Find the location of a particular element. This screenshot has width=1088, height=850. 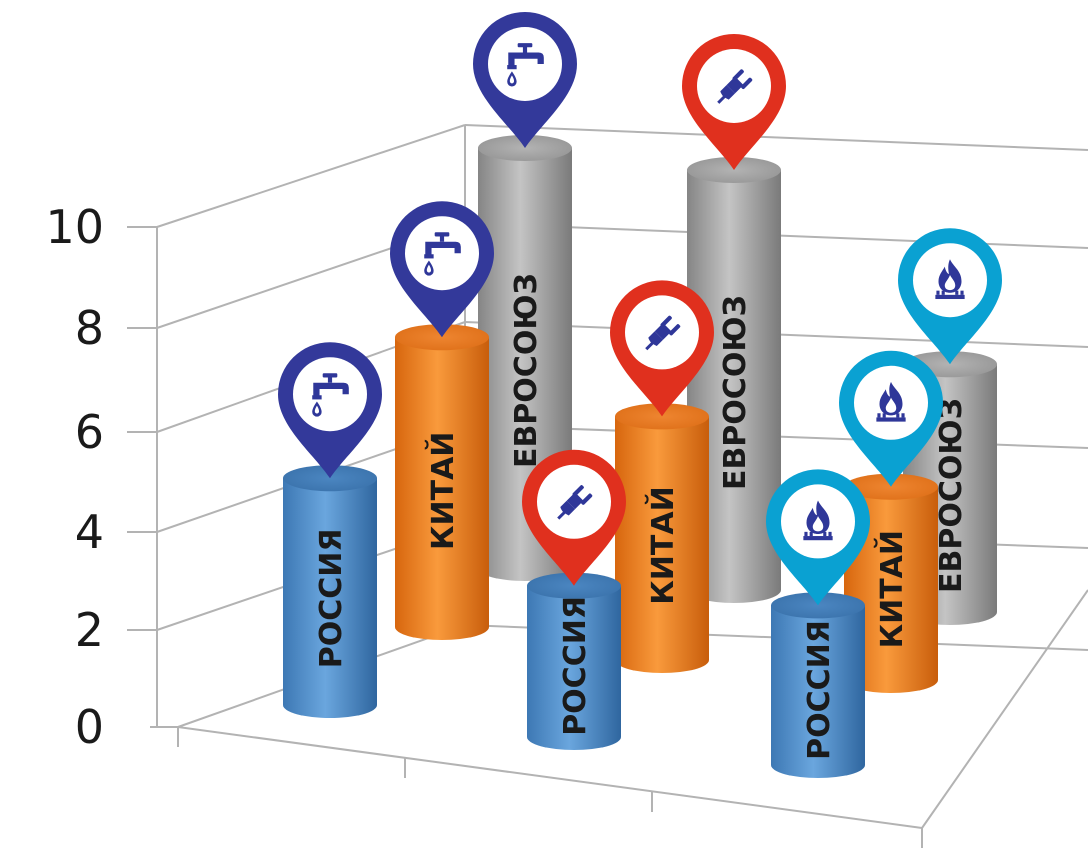

y-tick-label: 2 is located at coordinates (89, 630).